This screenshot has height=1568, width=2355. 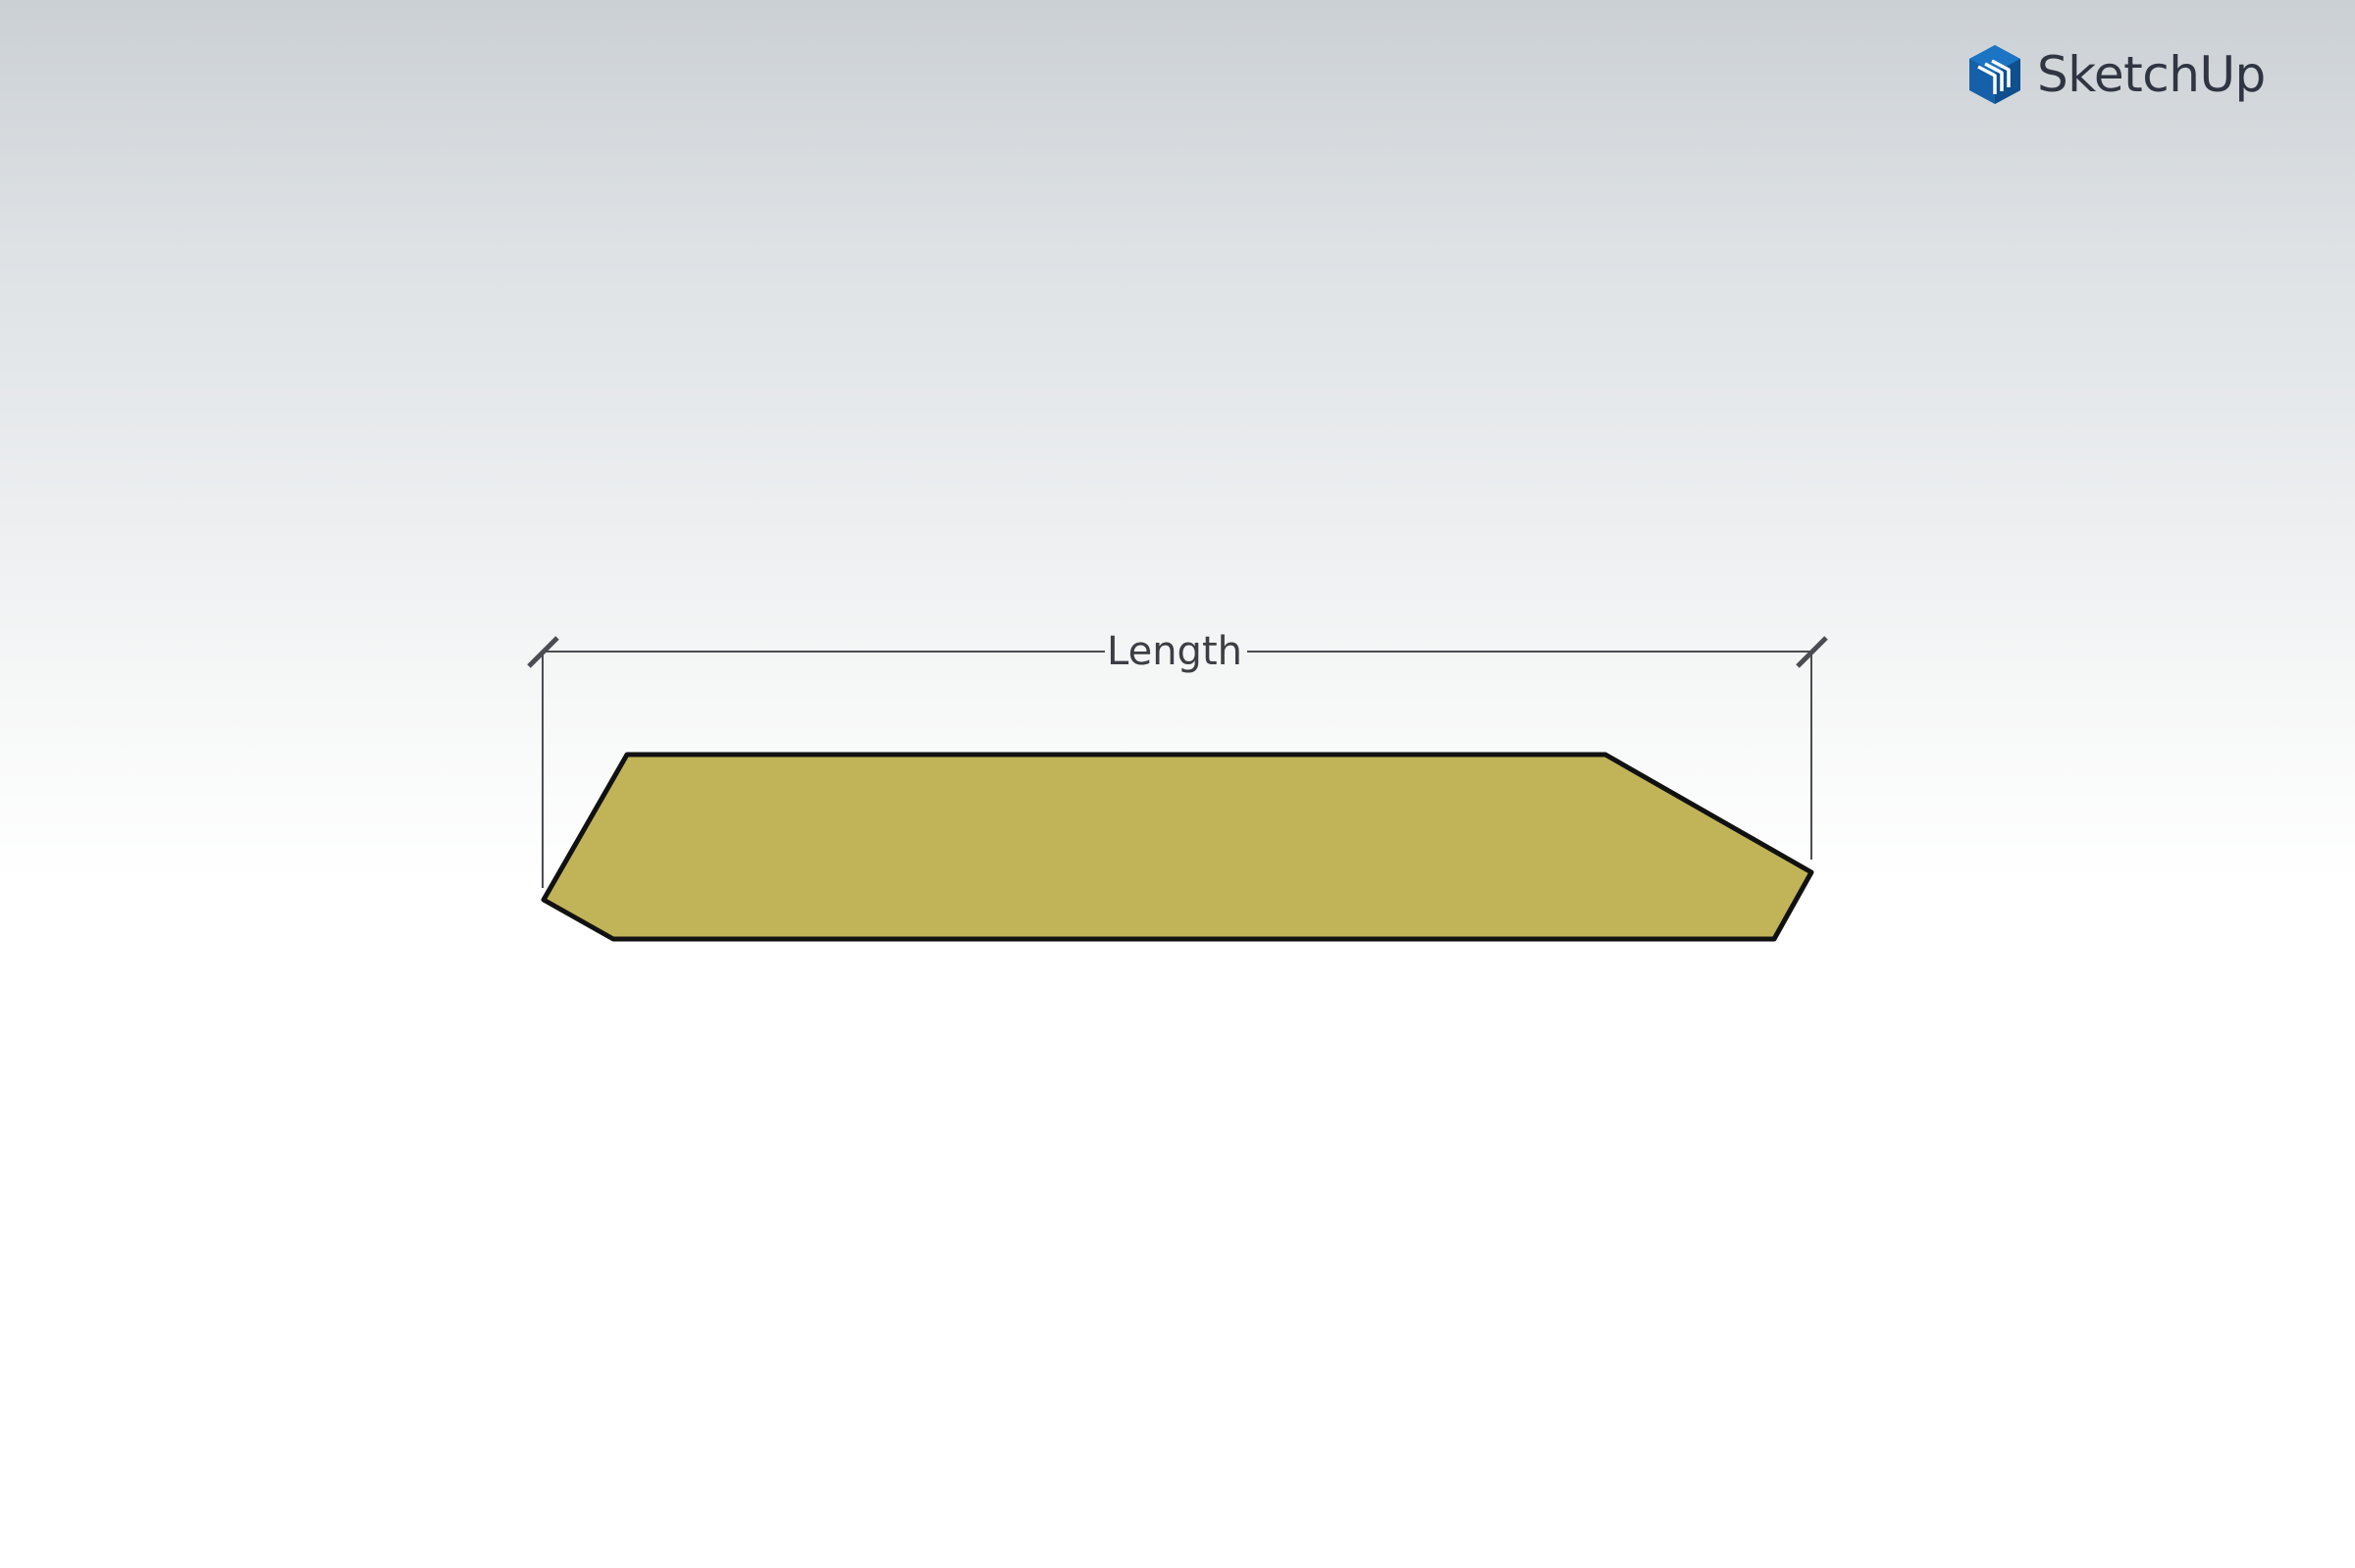 I want to click on sketchup-logo: SketchUp, so click(x=2123, y=74).